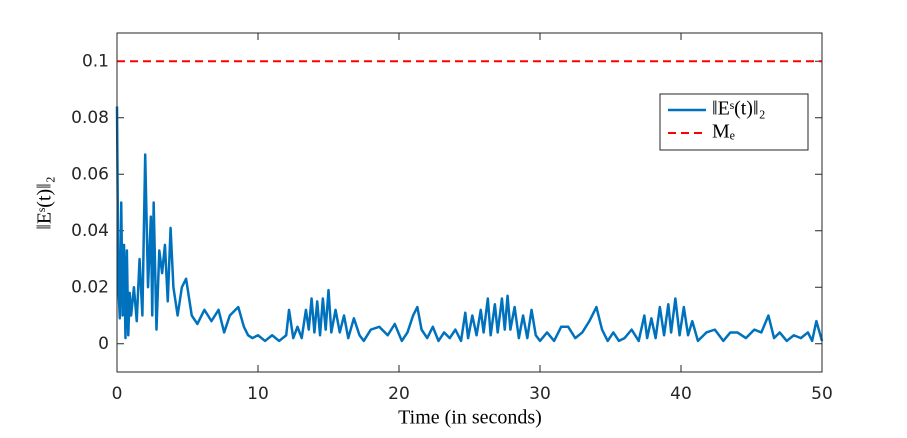 The width and height of the screenshot is (907, 438). I want to click on legend-label: Mₑ, so click(723, 132).